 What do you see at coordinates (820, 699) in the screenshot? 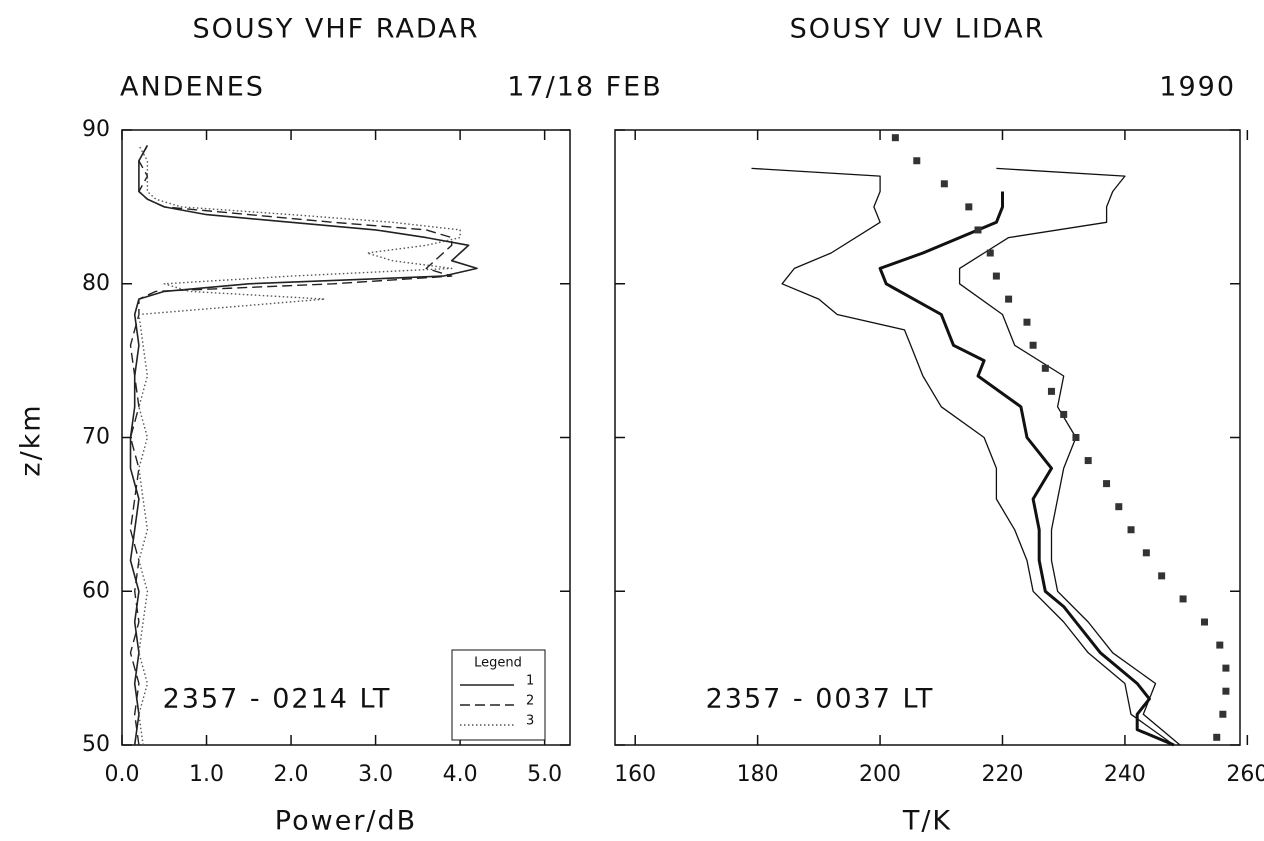
I see `annotation: 2357 - 0037 LT` at bounding box center [820, 699].